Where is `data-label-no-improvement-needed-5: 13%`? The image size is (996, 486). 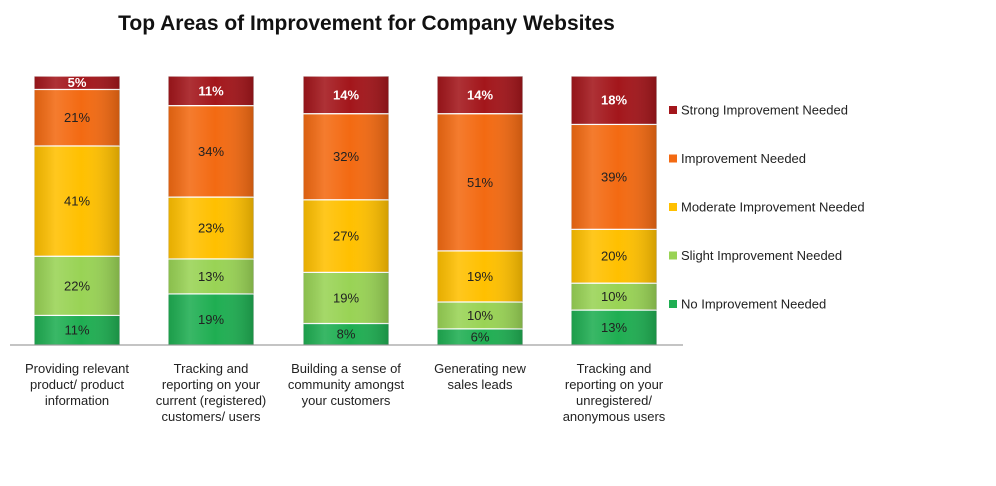
data-label-no-improvement-needed-5: 13% is located at coordinates (614, 327).